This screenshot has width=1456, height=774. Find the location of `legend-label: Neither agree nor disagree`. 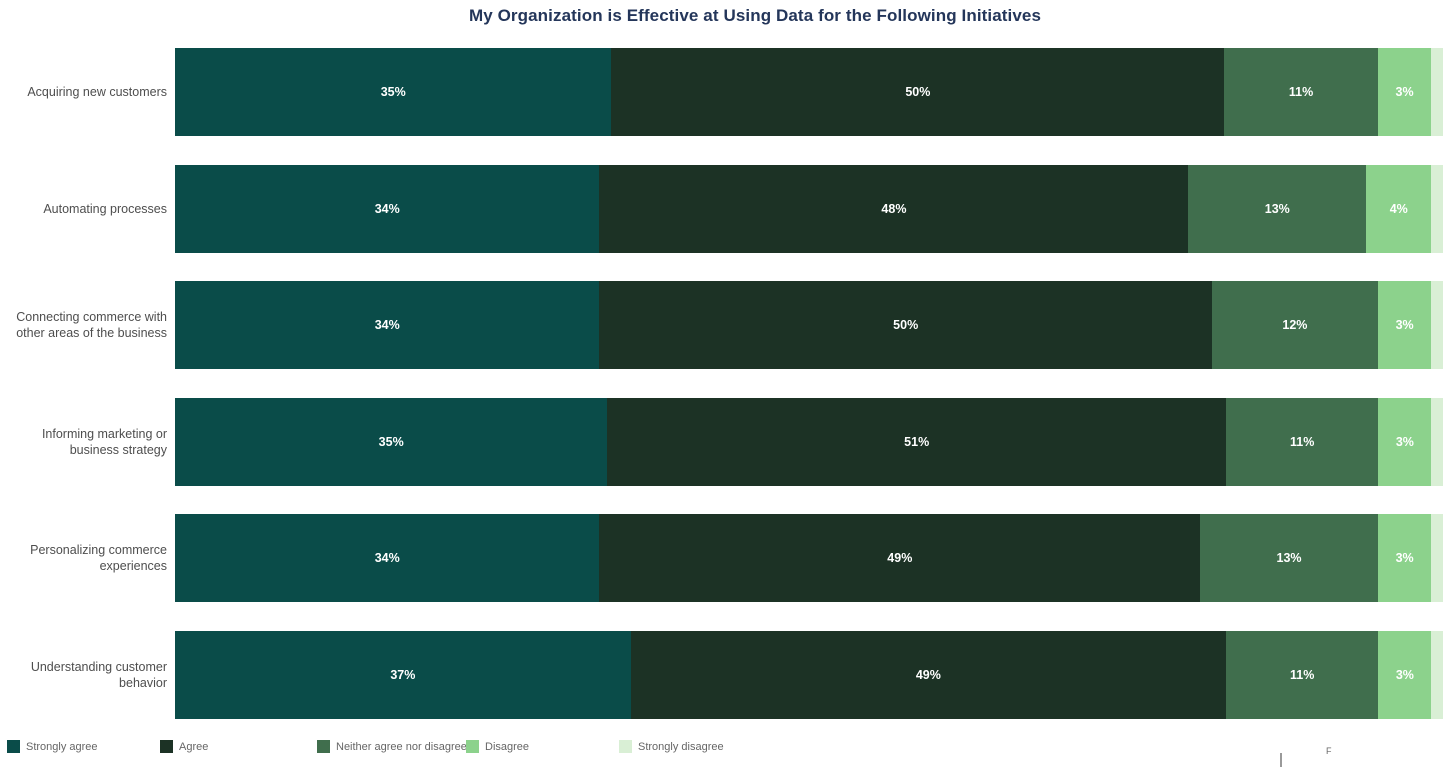

legend-label: Neither agree nor disagree is located at coordinates (401, 746).